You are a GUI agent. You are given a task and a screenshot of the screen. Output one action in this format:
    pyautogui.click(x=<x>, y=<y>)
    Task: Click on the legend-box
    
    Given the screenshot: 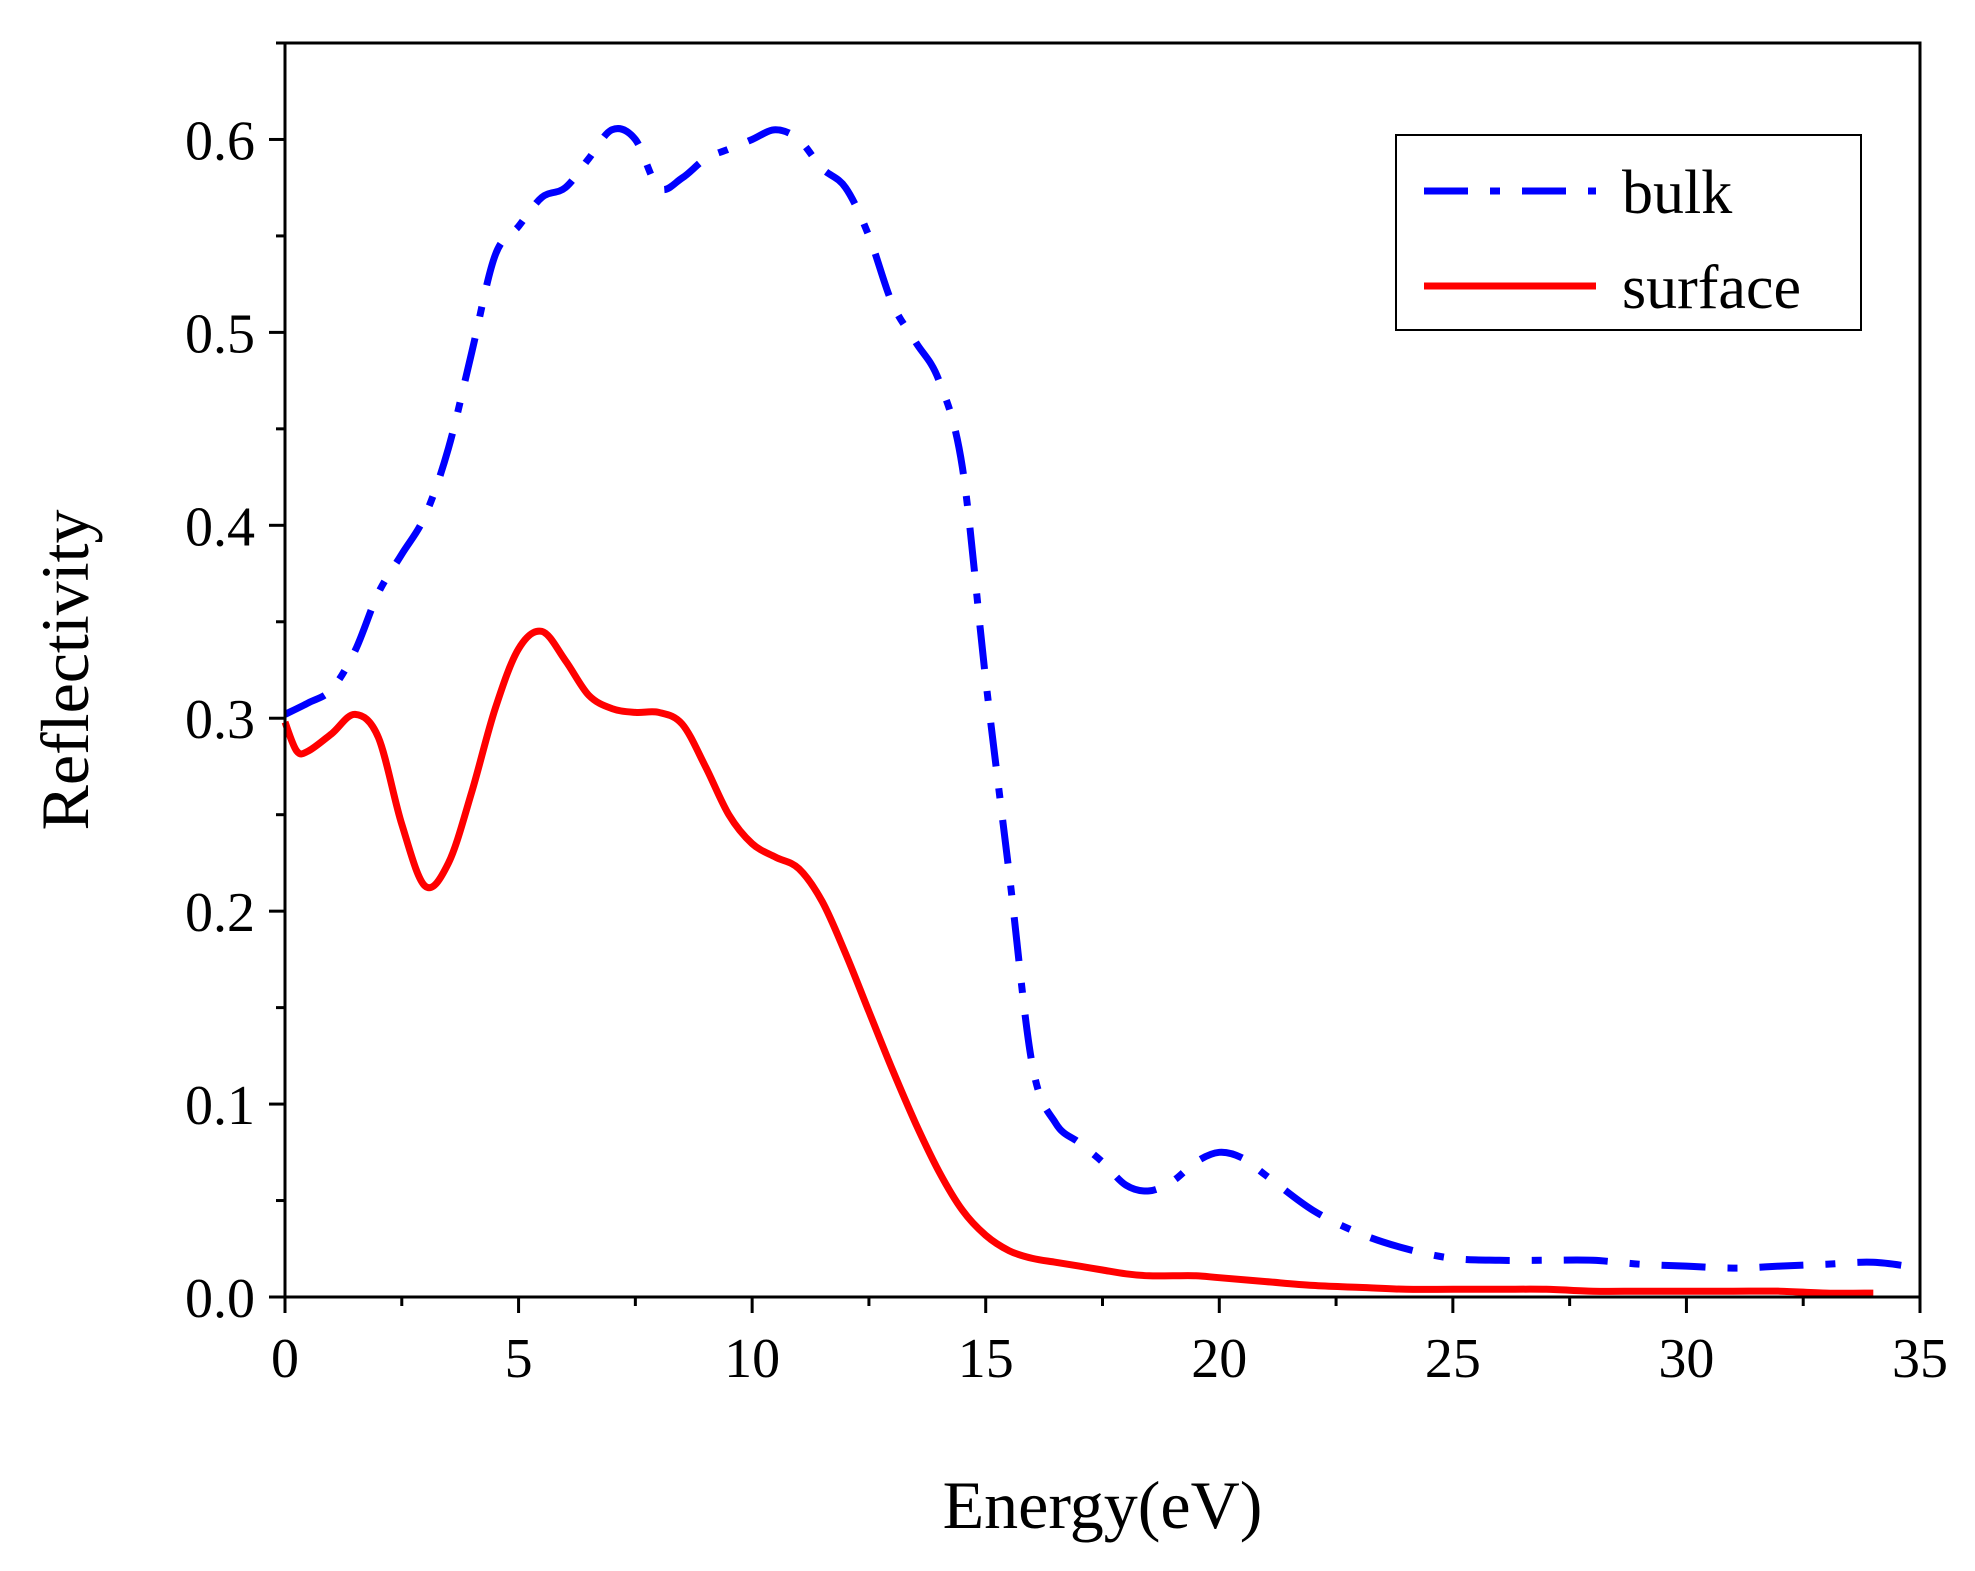 What is the action you would take?
    pyautogui.click(x=1628, y=232)
    